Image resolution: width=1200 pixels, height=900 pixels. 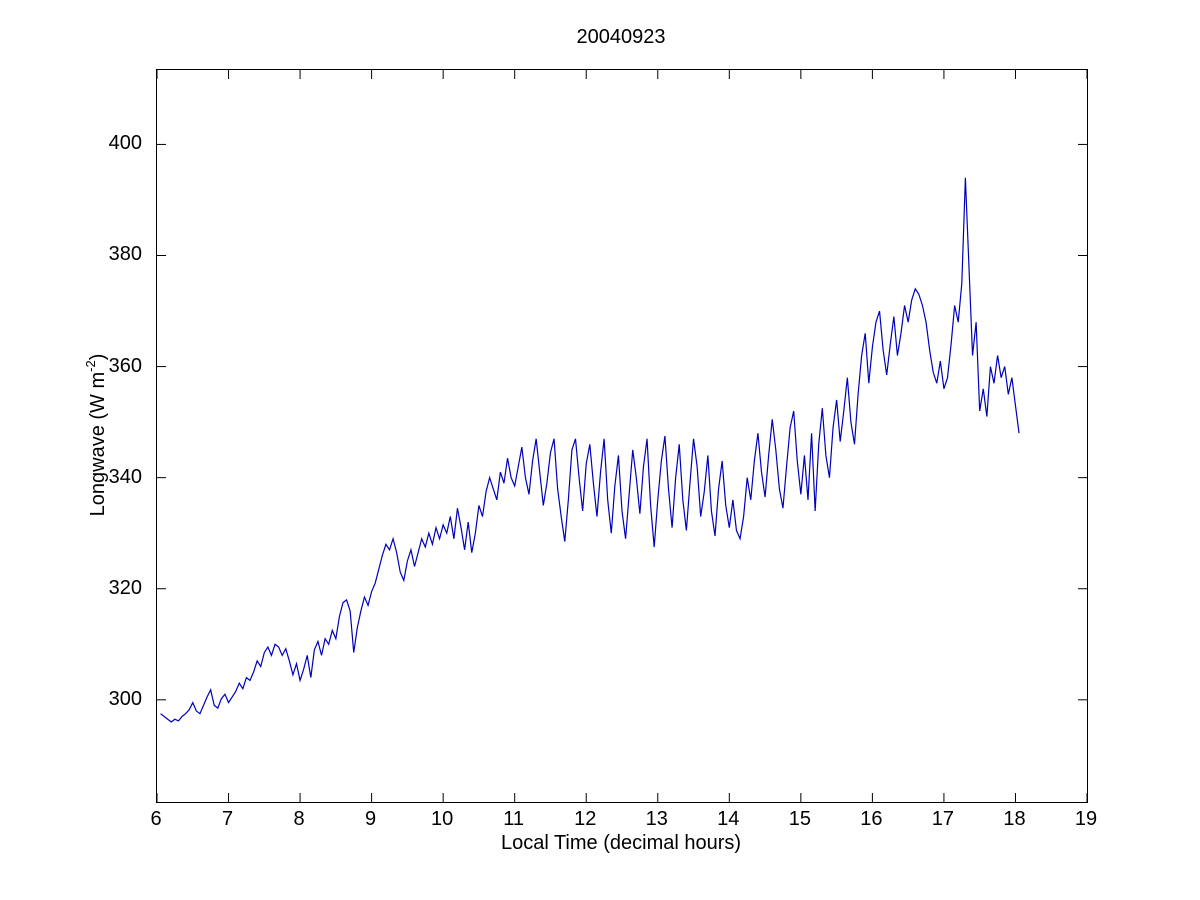 What do you see at coordinates (97, 444) in the screenshot?
I see `y-axis-label-prefix: Longwave (W m` at bounding box center [97, 444].